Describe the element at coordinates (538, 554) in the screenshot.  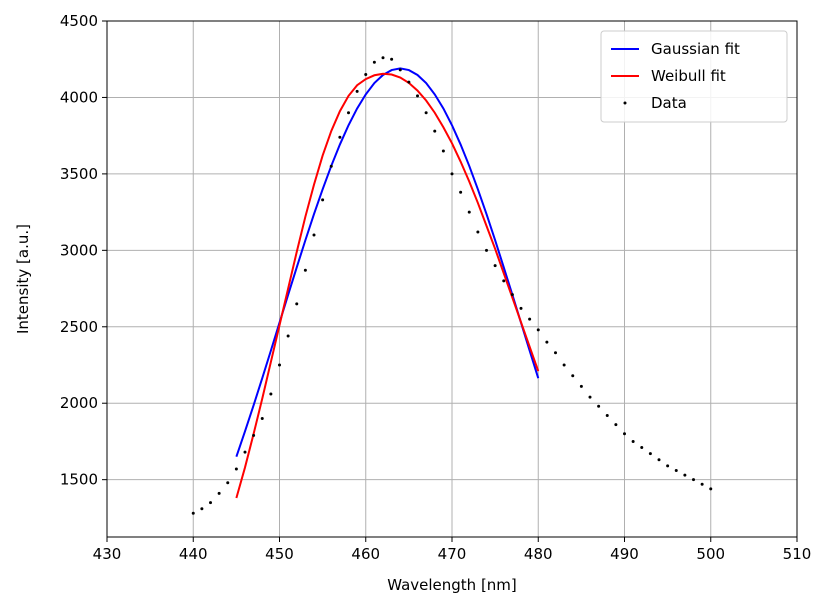
I see `x-tick-label: 480` at that location.